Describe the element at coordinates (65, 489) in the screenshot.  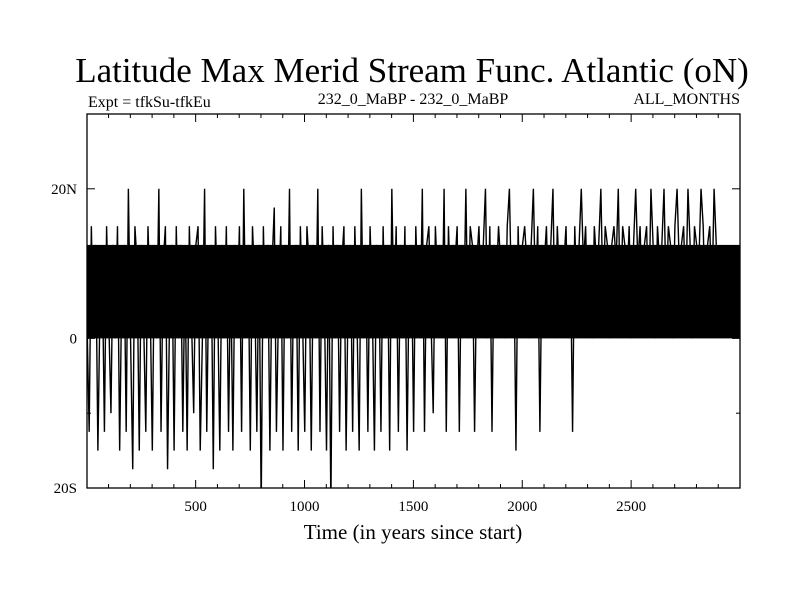
I see `y-tick-label: 20S` at that location.